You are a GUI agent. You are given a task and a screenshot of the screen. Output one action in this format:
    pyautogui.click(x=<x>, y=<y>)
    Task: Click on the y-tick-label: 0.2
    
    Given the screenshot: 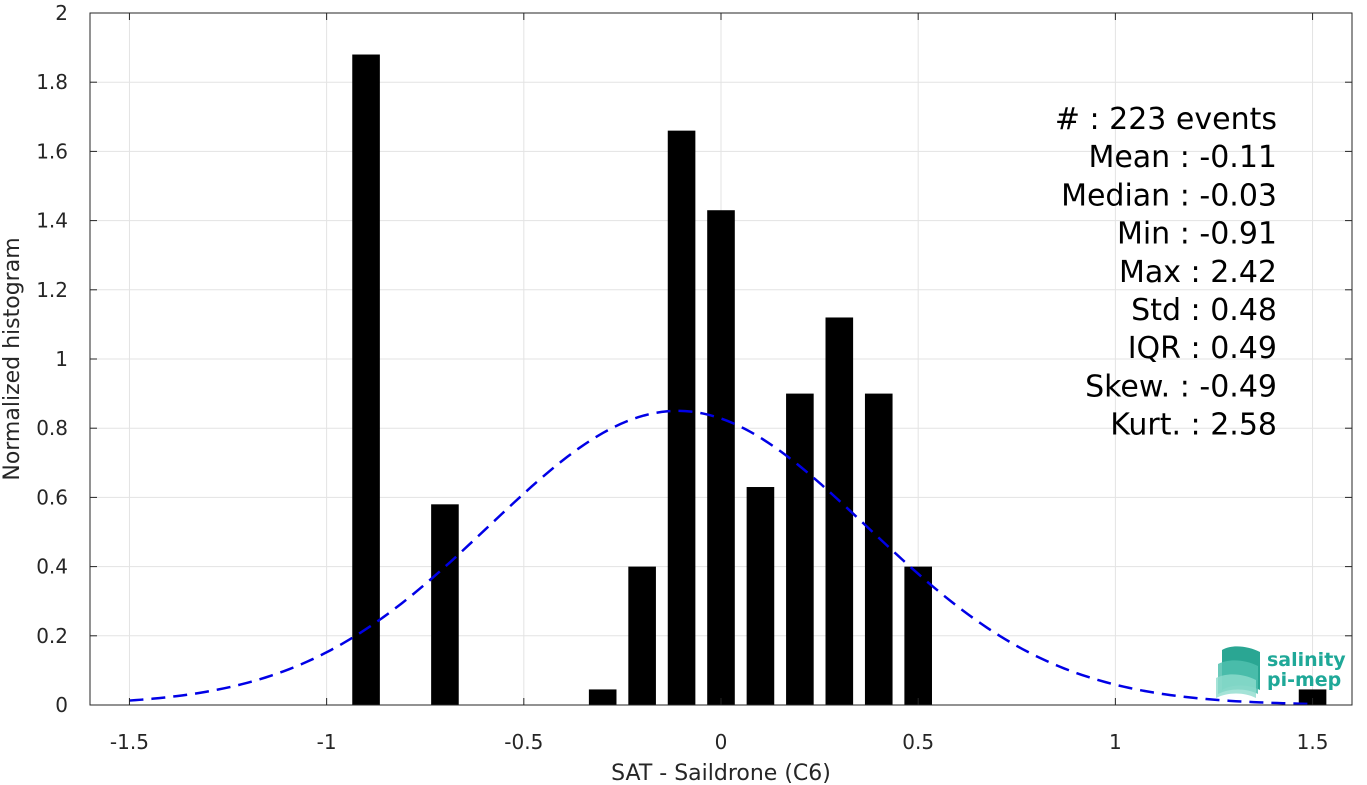 What is the action you would take?
    pyautogui.click(x=52, y=636)
    